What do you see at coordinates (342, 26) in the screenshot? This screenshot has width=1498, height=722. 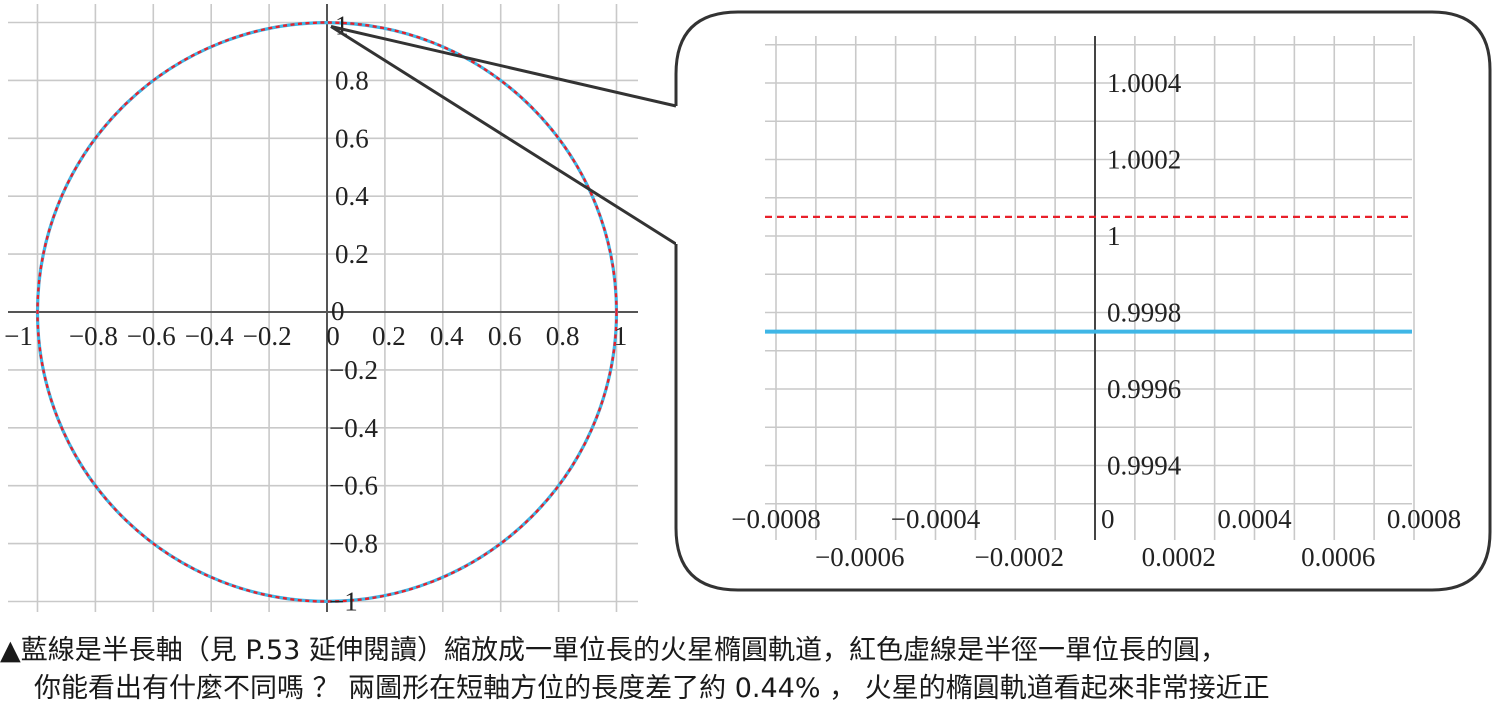 I see `y-tick-label: 1` at bounding box center [342, 26].